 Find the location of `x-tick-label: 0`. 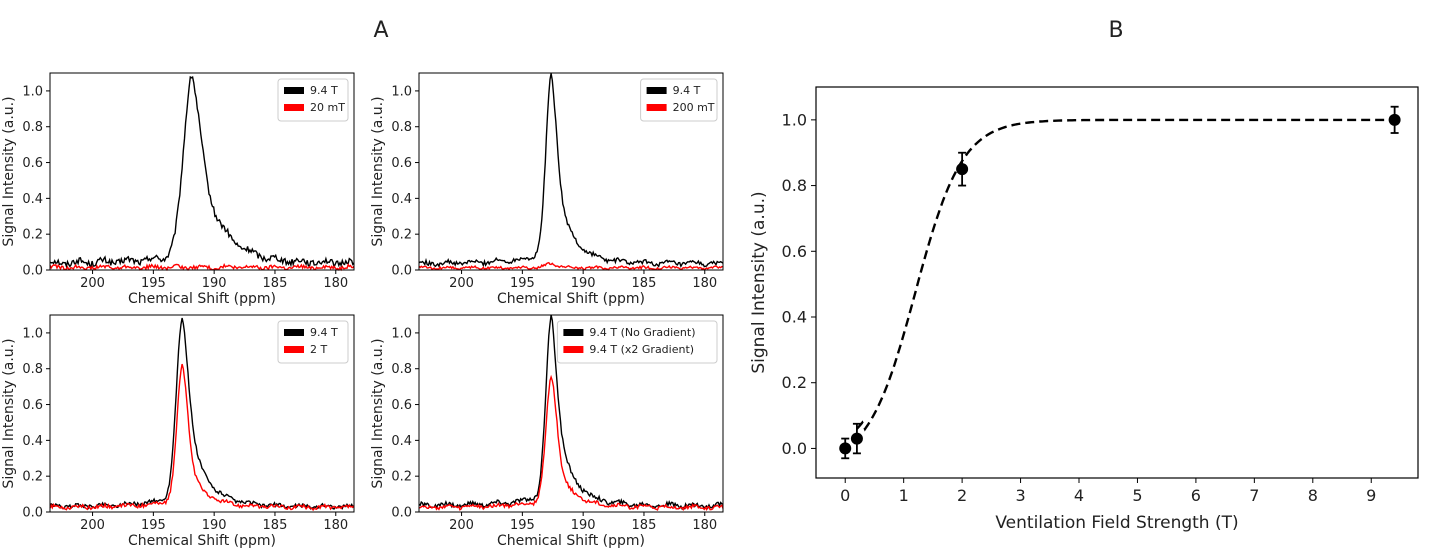

x-tick-label: 0 is located at coordinates (845, 495).